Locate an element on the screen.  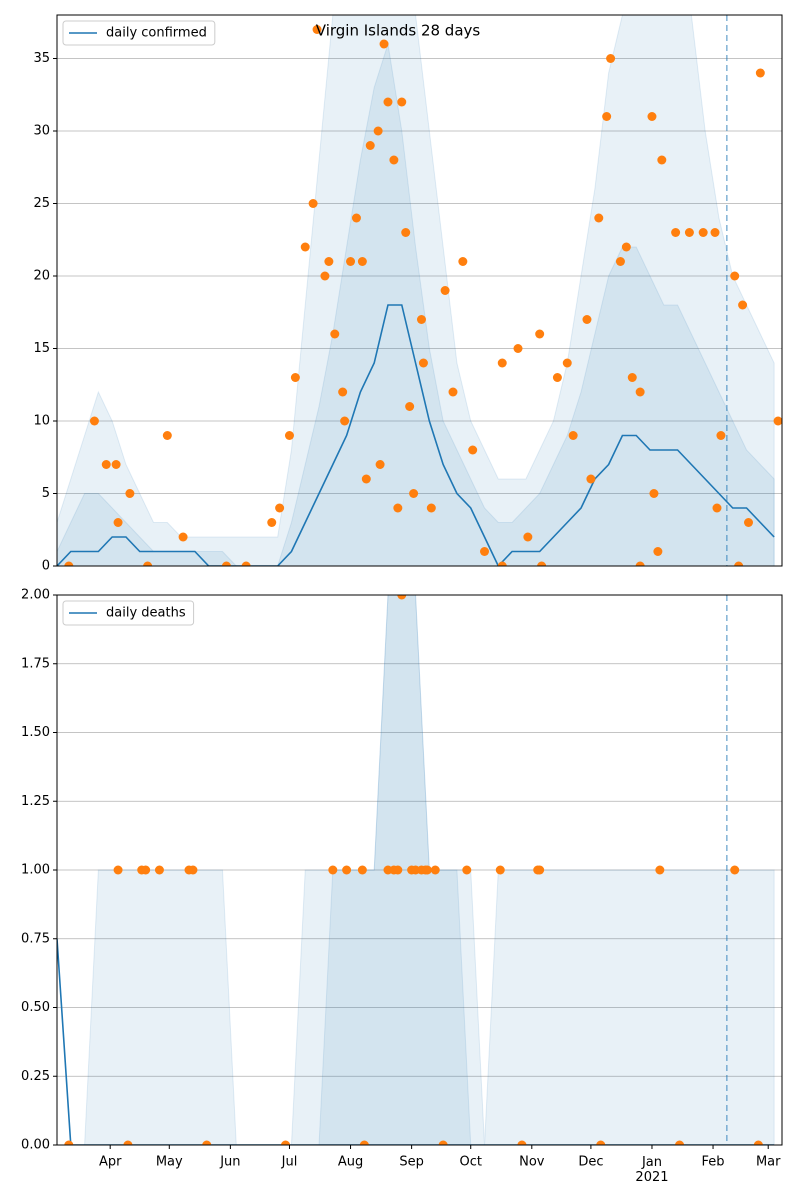
legend-label: daily confirmed is located at coordinates (156, 33).